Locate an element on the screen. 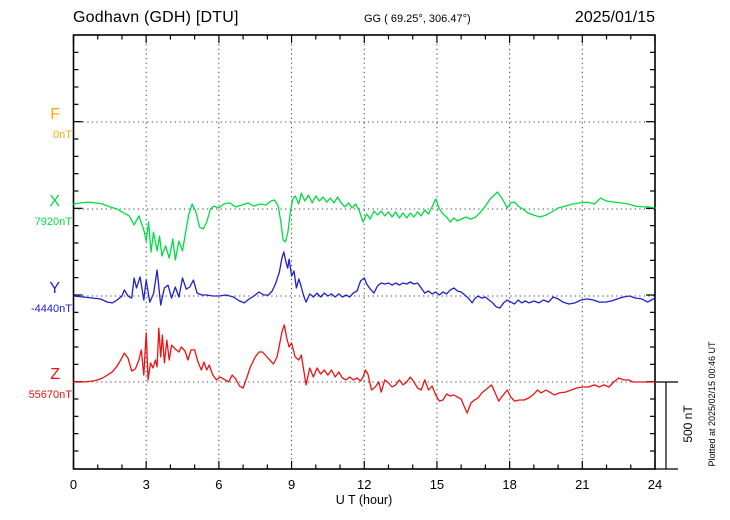 The height and width of the screenshot is (520, 730). component-baseline-value-F: 0nT is located at coordinates (62, 135).